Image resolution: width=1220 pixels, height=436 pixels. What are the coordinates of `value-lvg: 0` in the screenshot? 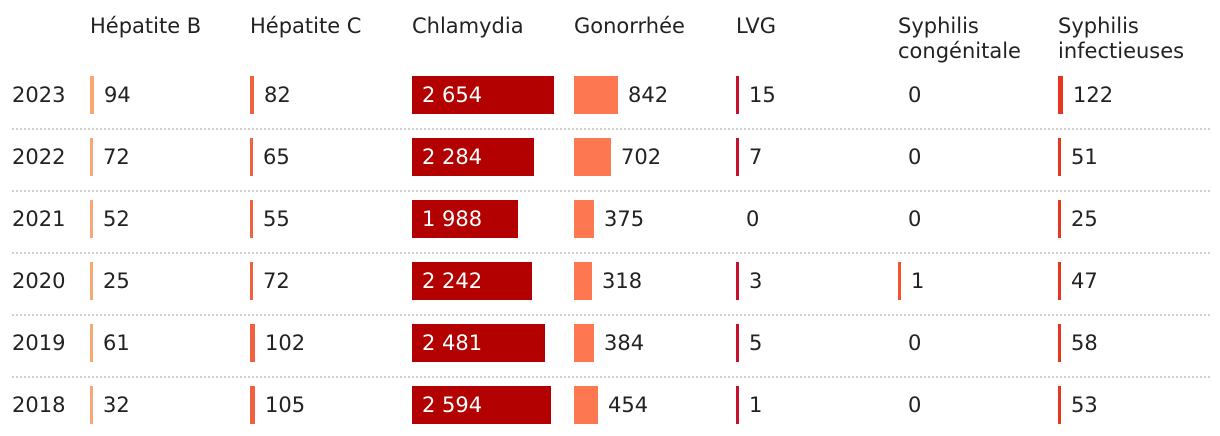 It's located at (753, 219).